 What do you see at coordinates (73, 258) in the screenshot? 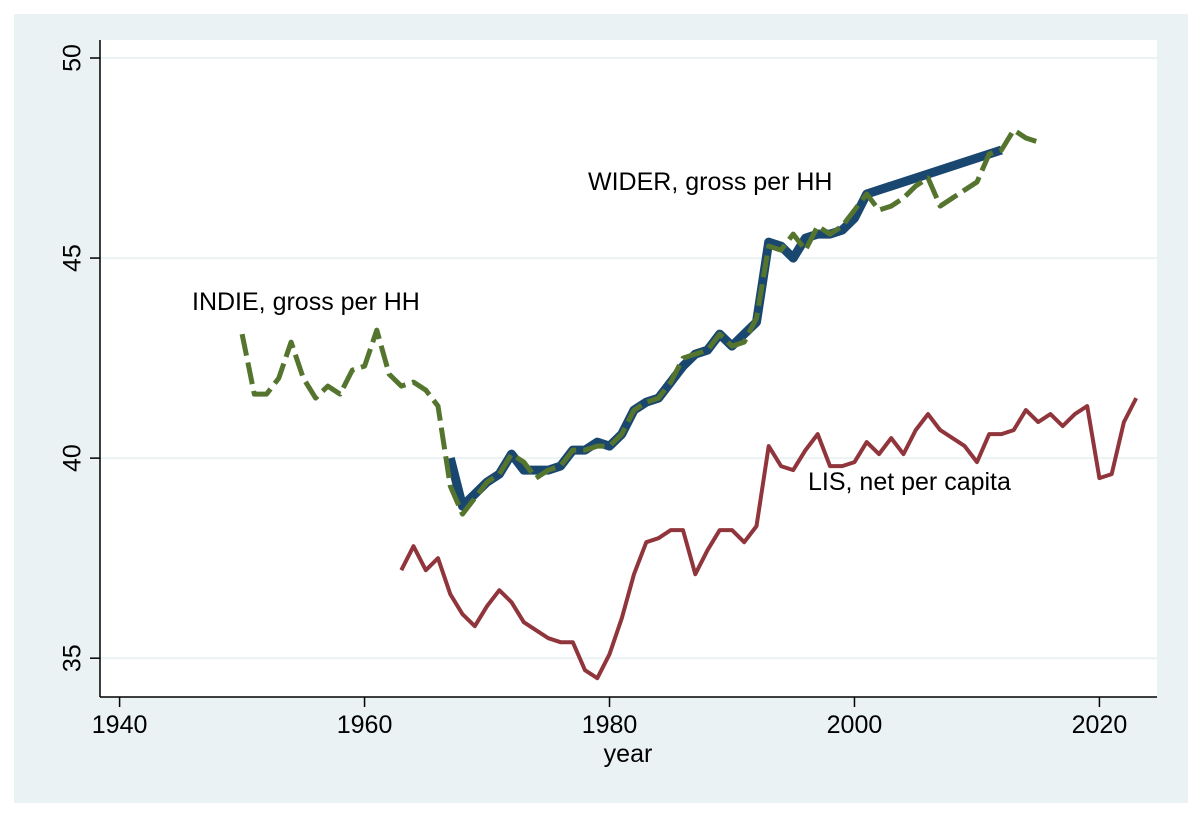
I see `y-tick-label: 45` at bounding box center [73, 258].